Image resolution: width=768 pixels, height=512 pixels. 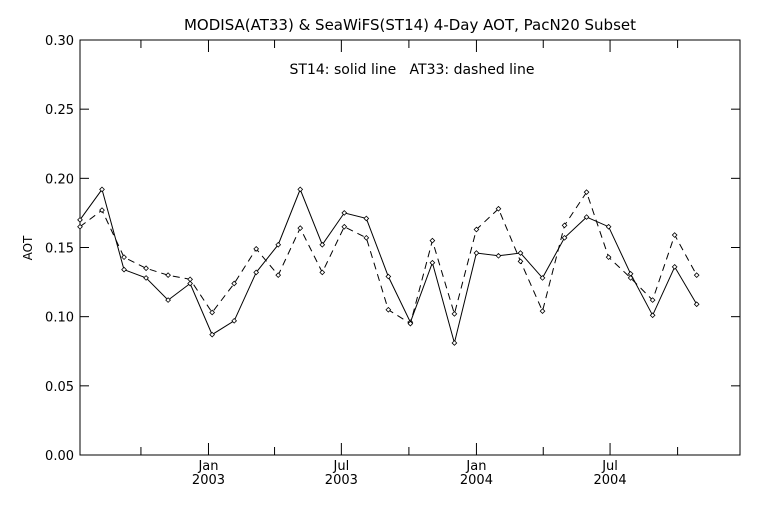 I want to click on y-tick-label: 0.30, so click(x=59, y=41).